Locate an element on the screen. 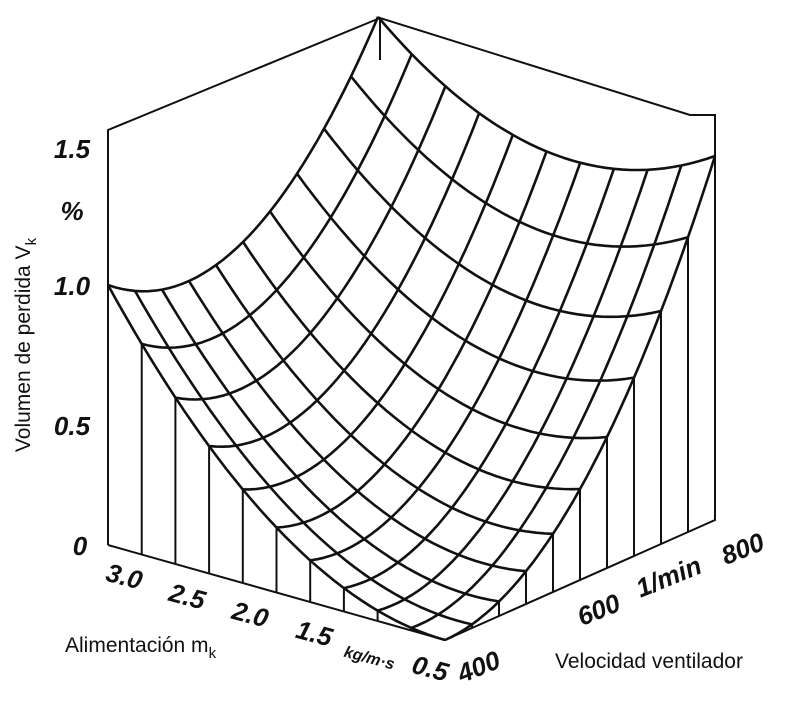 This screenshot has height=701, width=795. feed-unit: kg/m·s is located at coordinates (369, 659).